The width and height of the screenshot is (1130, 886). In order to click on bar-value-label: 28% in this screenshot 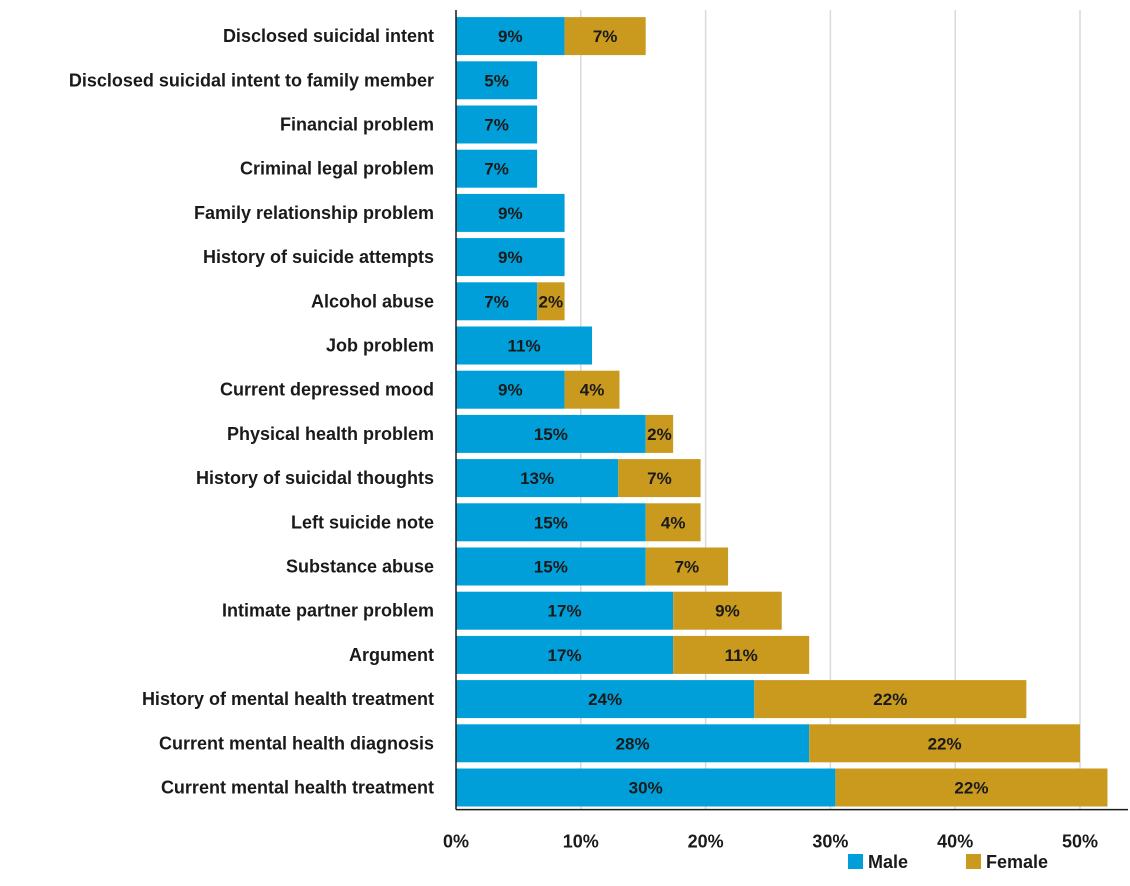, I will do `click(633, 743)`.